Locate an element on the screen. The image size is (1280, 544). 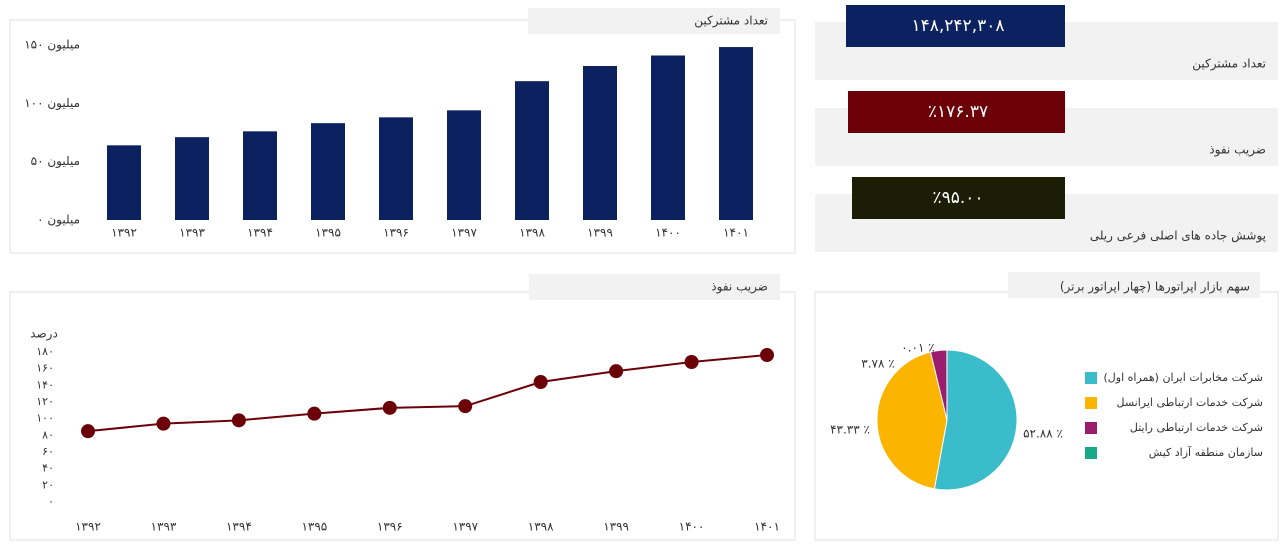
kpi-label: پوشش جاده های اصلی فرعی ریلی is located at coordinates (1178, 236).